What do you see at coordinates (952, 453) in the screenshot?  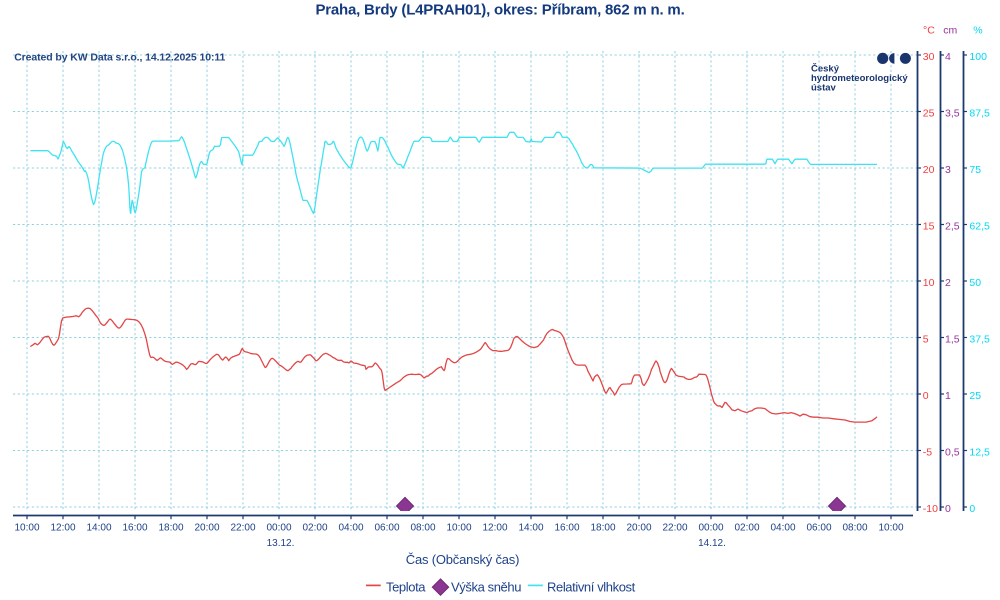 I see `svg-text: 0,5` at bounding box center [952, 453].